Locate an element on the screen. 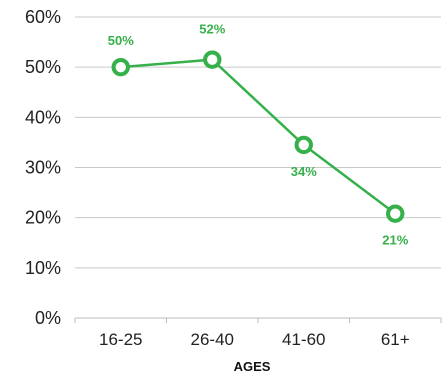 Image resolution: width=446 pixels, height=376 pixels. x-tick-label: 41-60 is located at coordinates (303, 339).